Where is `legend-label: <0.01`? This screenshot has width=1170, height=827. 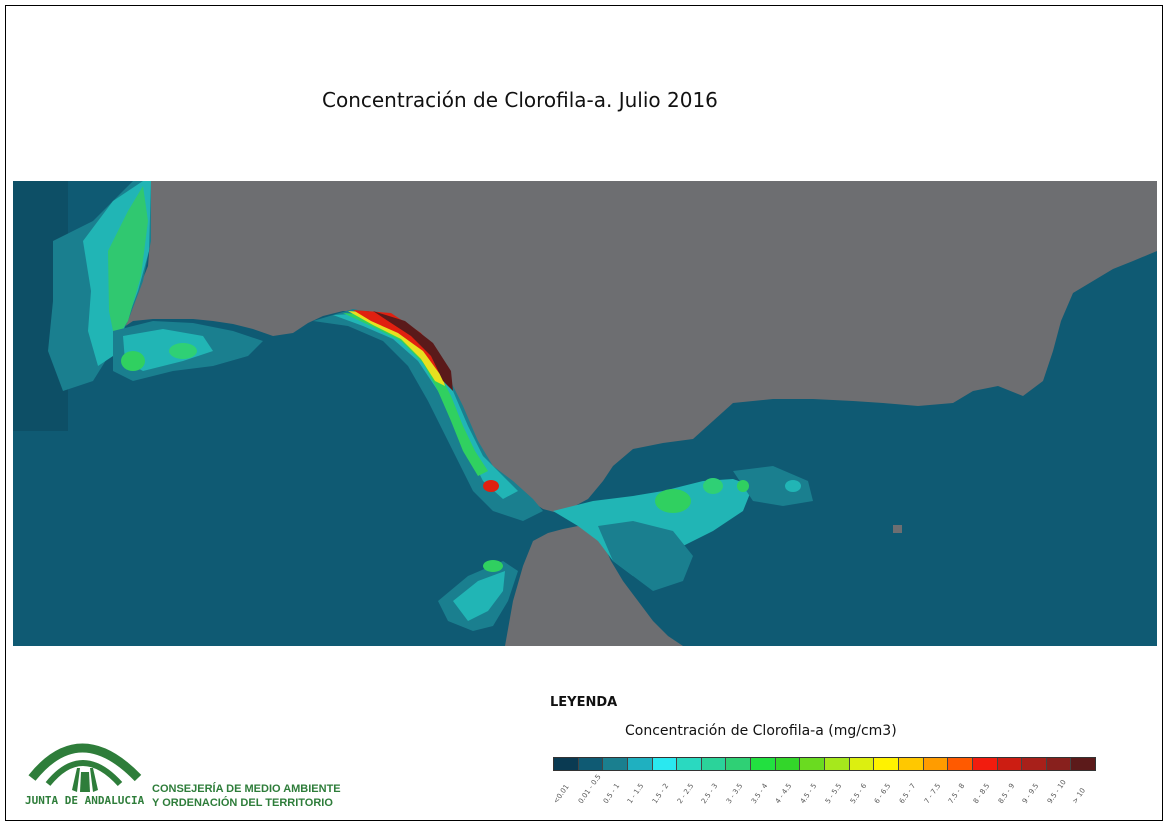 legend-label: <0.01 is located at coordinates (561, 794).